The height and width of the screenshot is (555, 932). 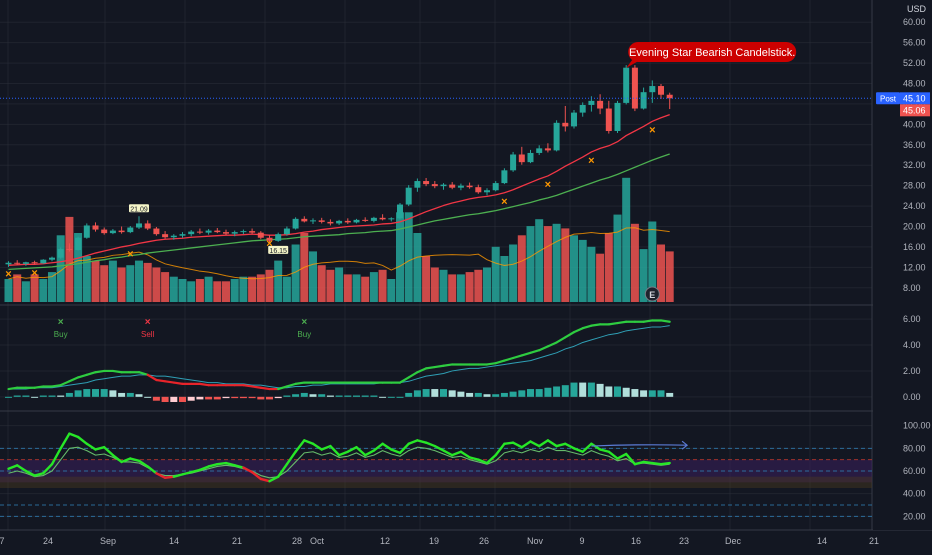 What do you see at coordinates (914, 43) in the screenshot?
I see `y-tick-label: 56.00` at bounding box center [914, 43].